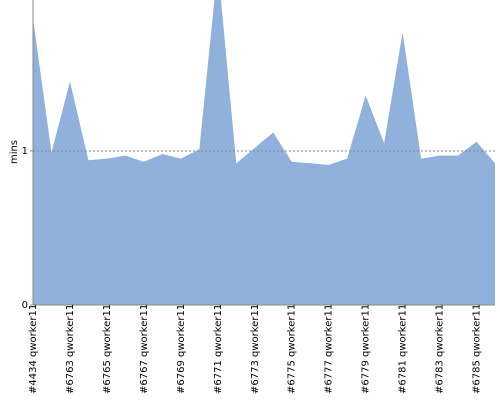 The height and width of the screenshot is (400, 500). What do you see at coordinates (181, 349) in the screenshot?
I see `x-tick-label: #6769 qworker11` at bounding box center [181, 349].